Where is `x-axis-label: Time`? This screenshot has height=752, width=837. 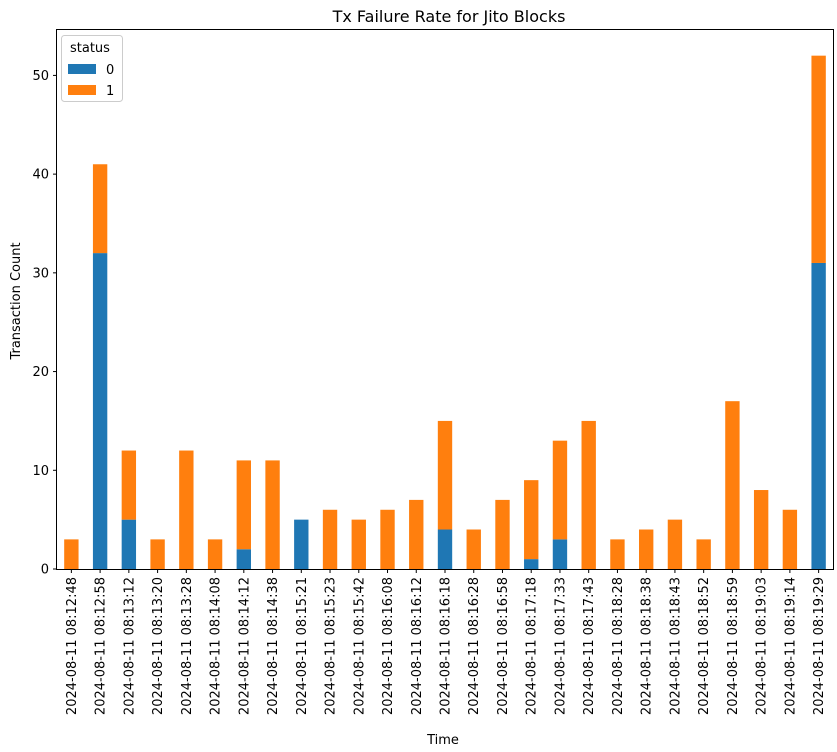 x-axis-label: Time is located at coordinates (442, 740).